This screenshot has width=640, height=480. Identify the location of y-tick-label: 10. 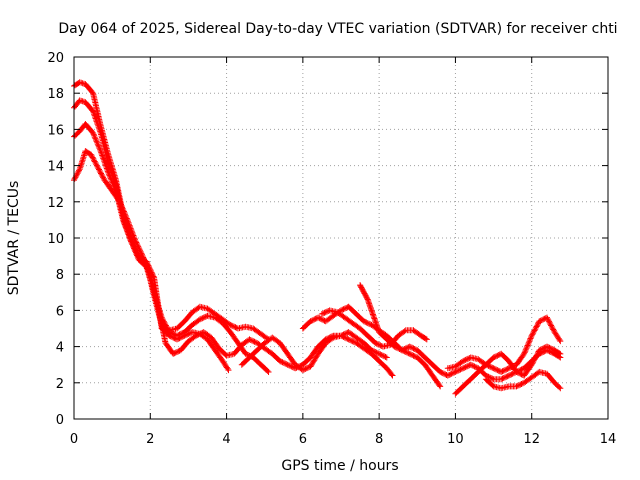
(55, 239).